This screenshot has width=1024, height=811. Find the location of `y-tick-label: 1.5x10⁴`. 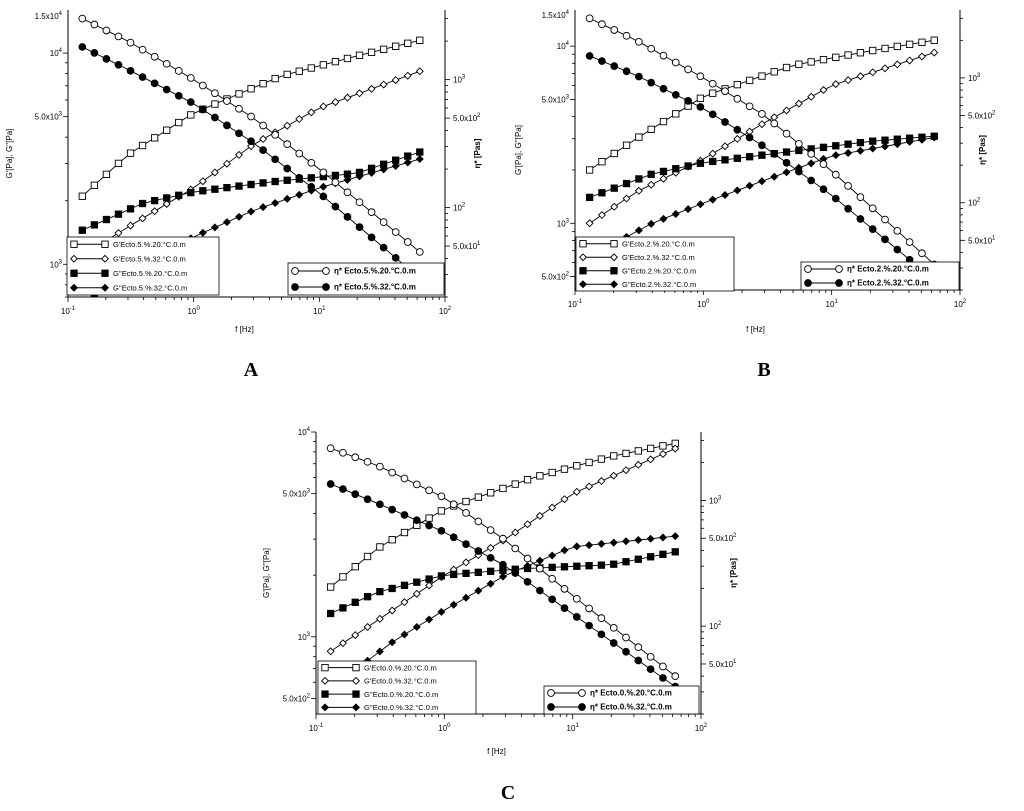

y-tick-label: 1.5x10⁴ is located at coordinates (49, 16).